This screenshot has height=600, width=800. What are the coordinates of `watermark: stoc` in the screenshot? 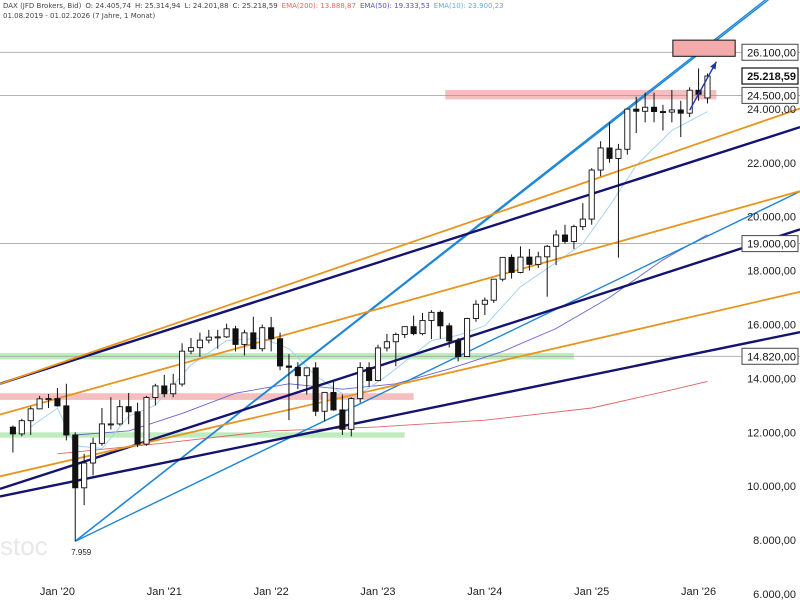 It's located at (24, 546).